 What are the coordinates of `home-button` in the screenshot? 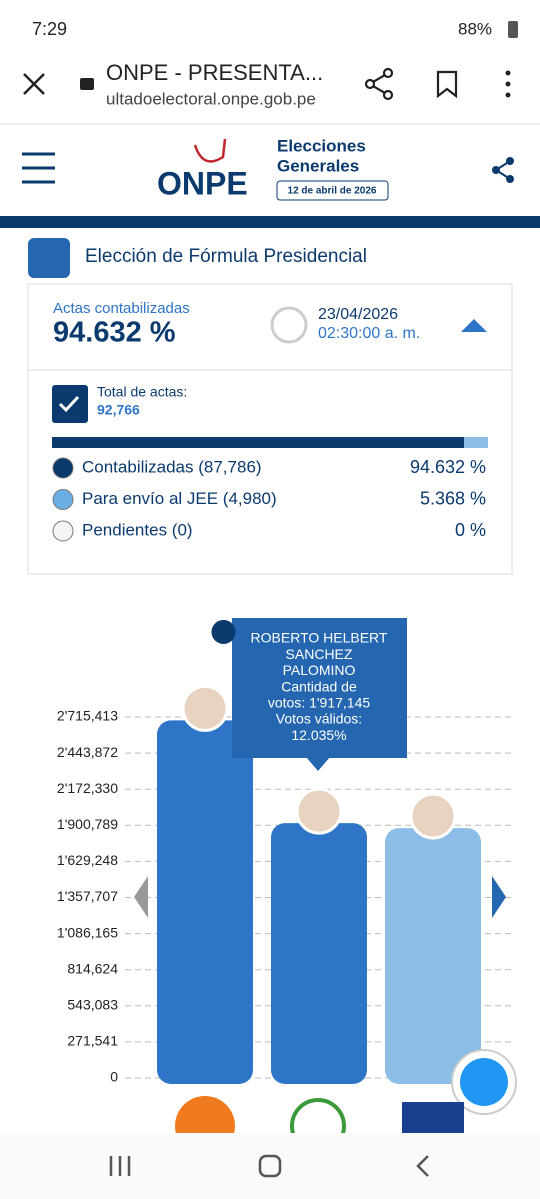 It's located at (270, 1166).